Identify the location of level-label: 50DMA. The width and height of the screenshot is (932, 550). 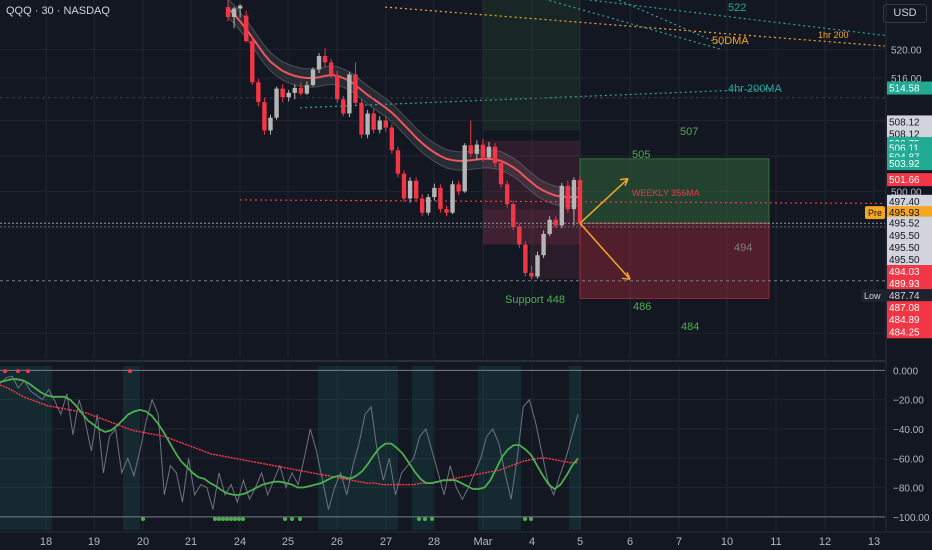
(730, 41).